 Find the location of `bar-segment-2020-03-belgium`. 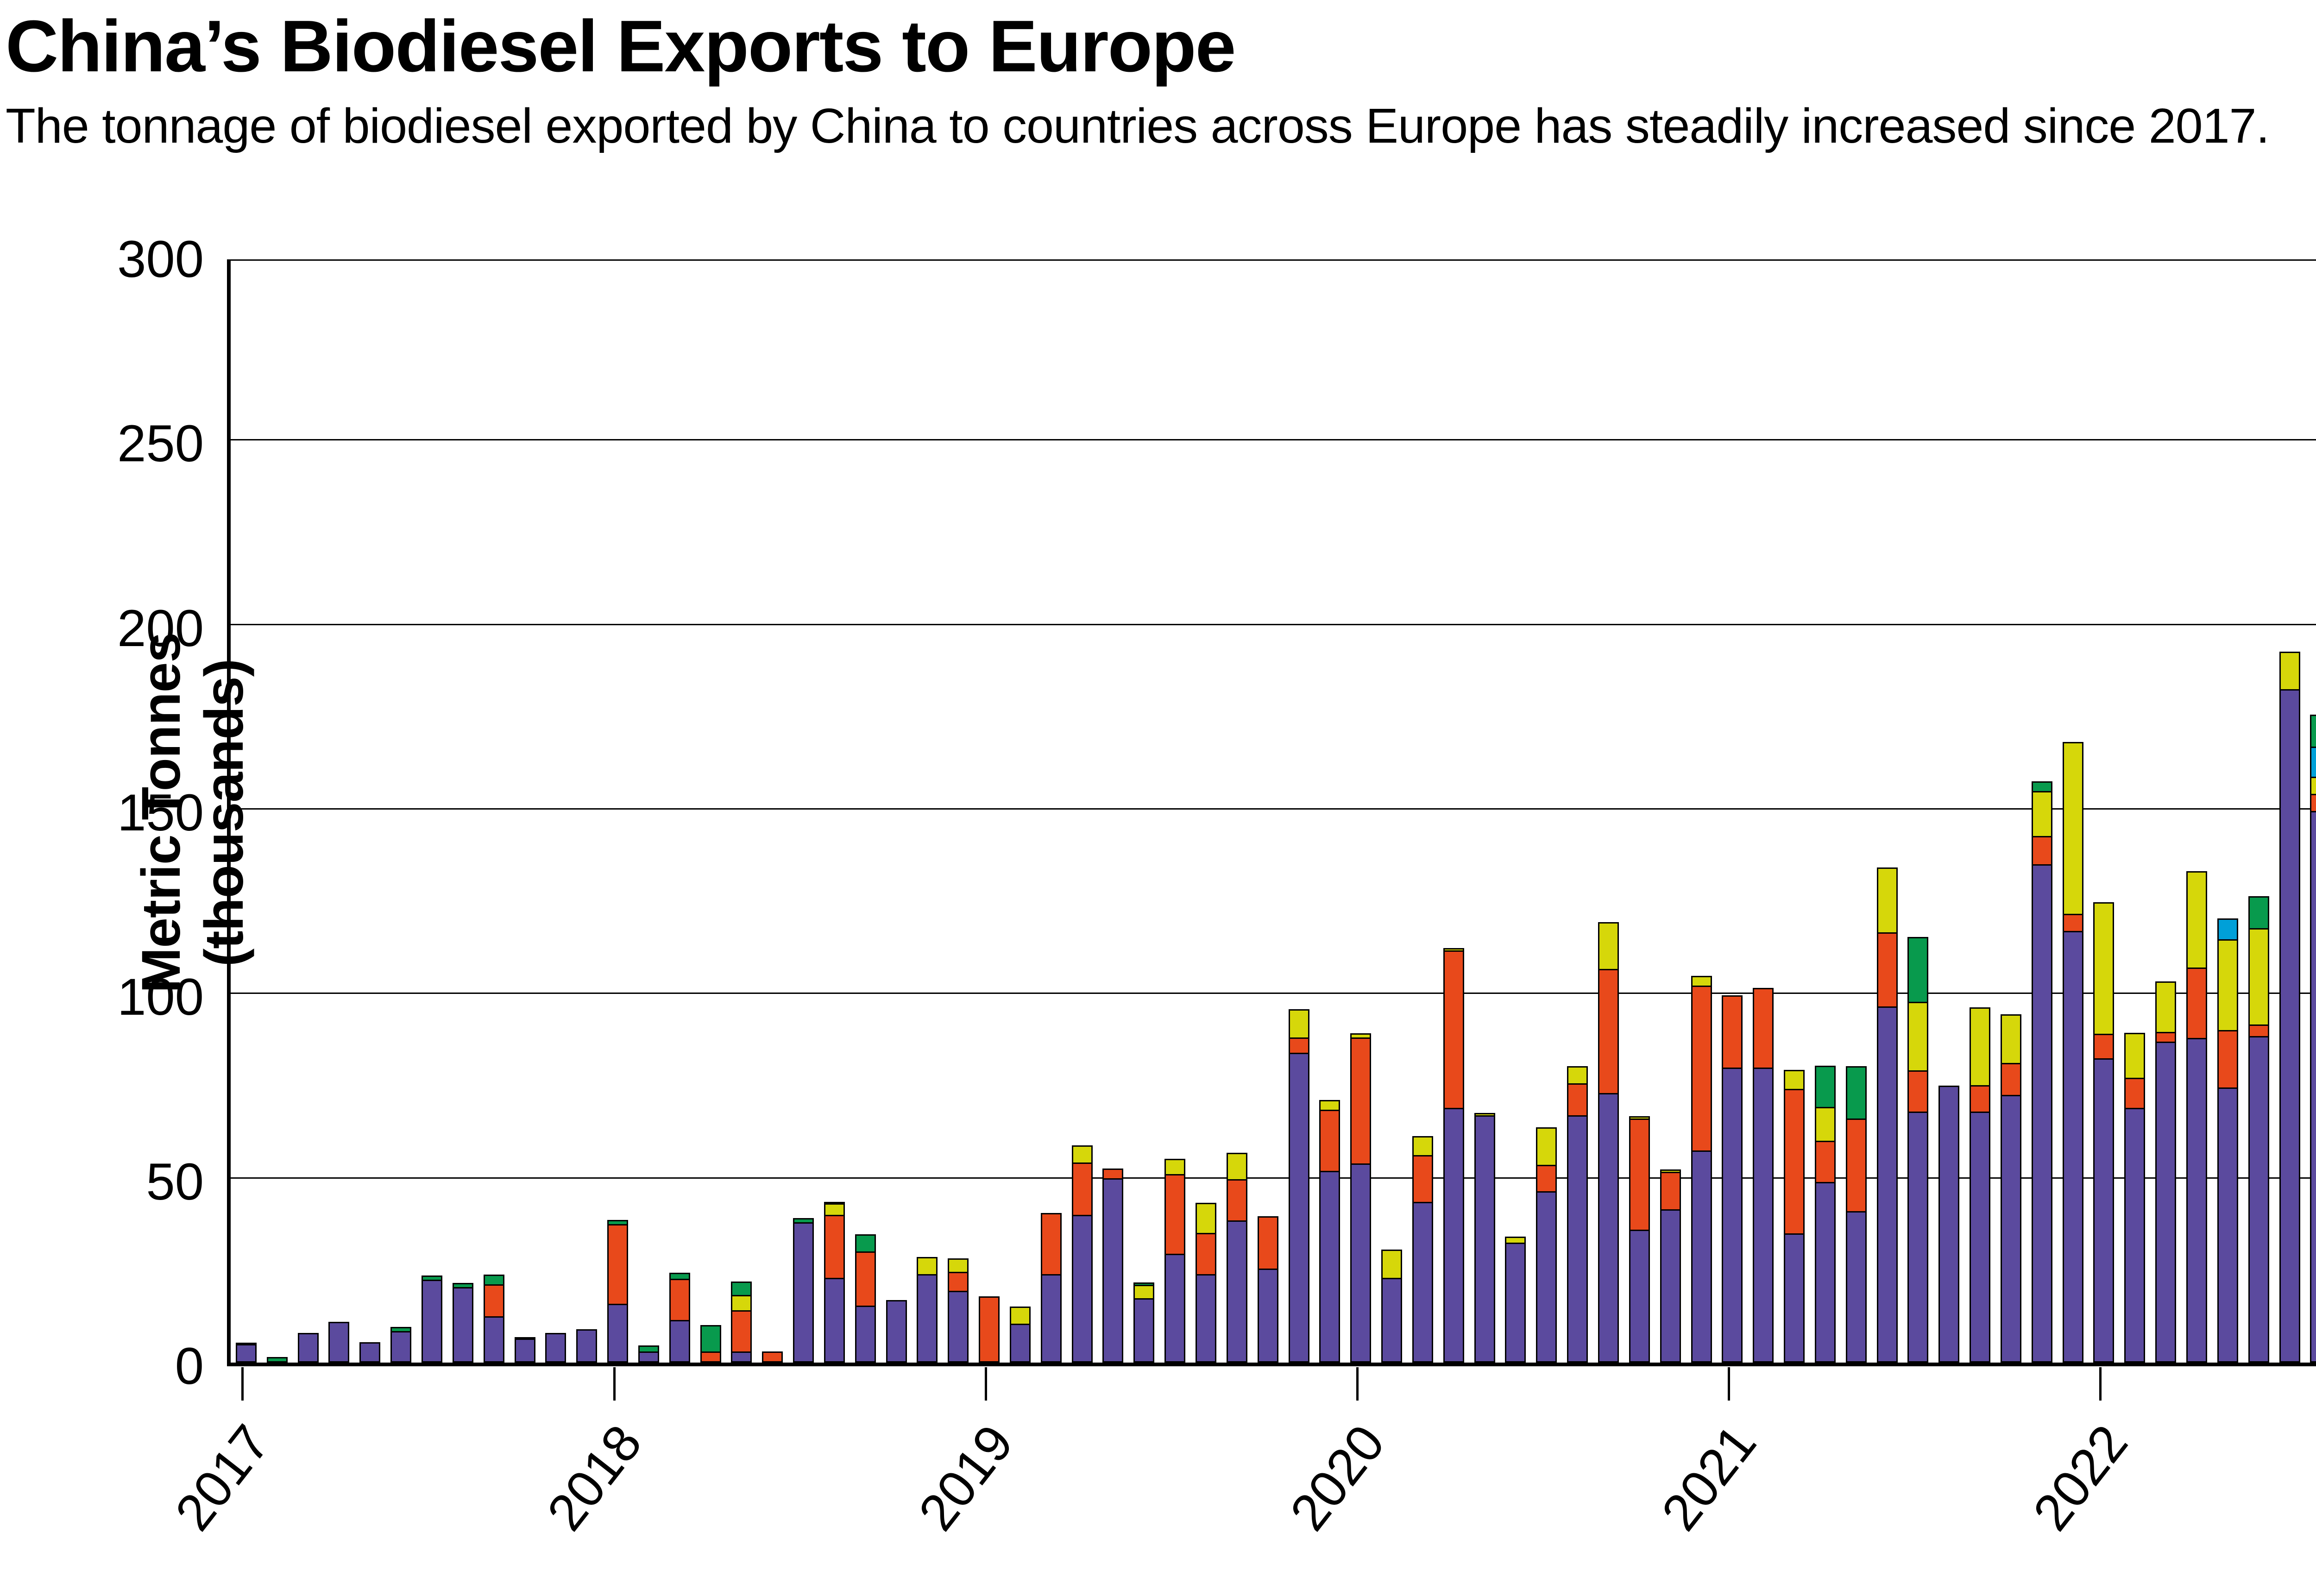

bar-segment-2020-03-belgium is located at coordinates (1422, 1146).